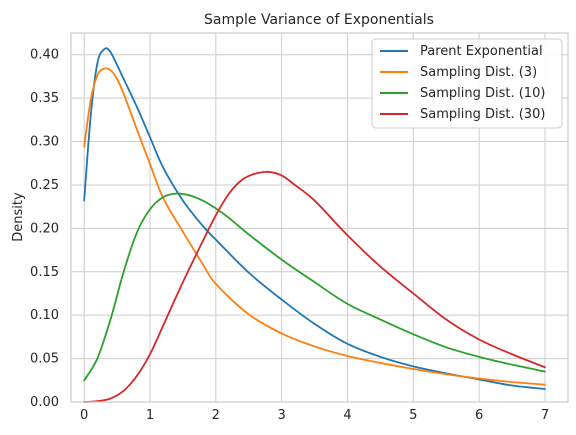  What do you see at coordinates (44, 315) in the screenshot?
I see `y-tick-label-2: 0.10` at bounding box center [44, 315].